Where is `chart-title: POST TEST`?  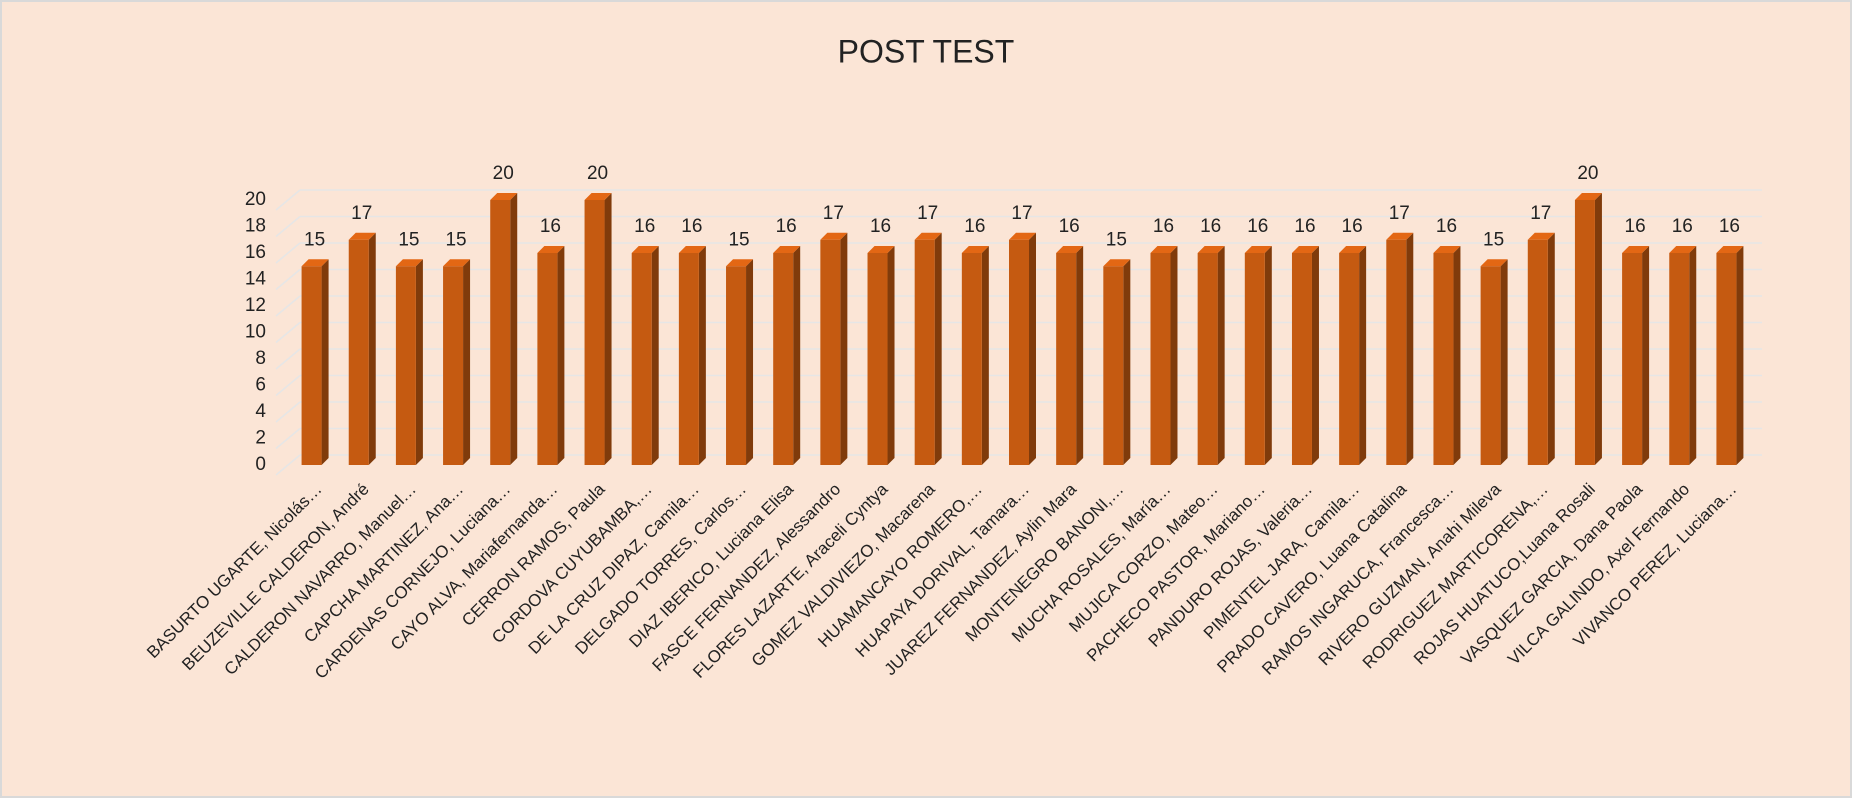
chart-title: POST TEST is located at coordinates (926, 51).